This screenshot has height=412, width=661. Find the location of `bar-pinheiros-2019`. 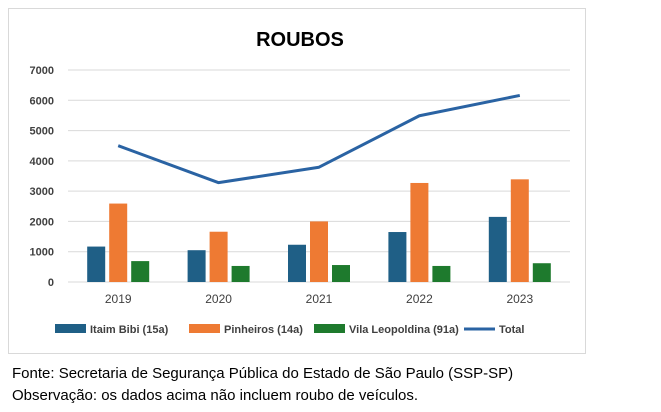

bar-pinheiros-2019 is located at coordinates (118, 242).